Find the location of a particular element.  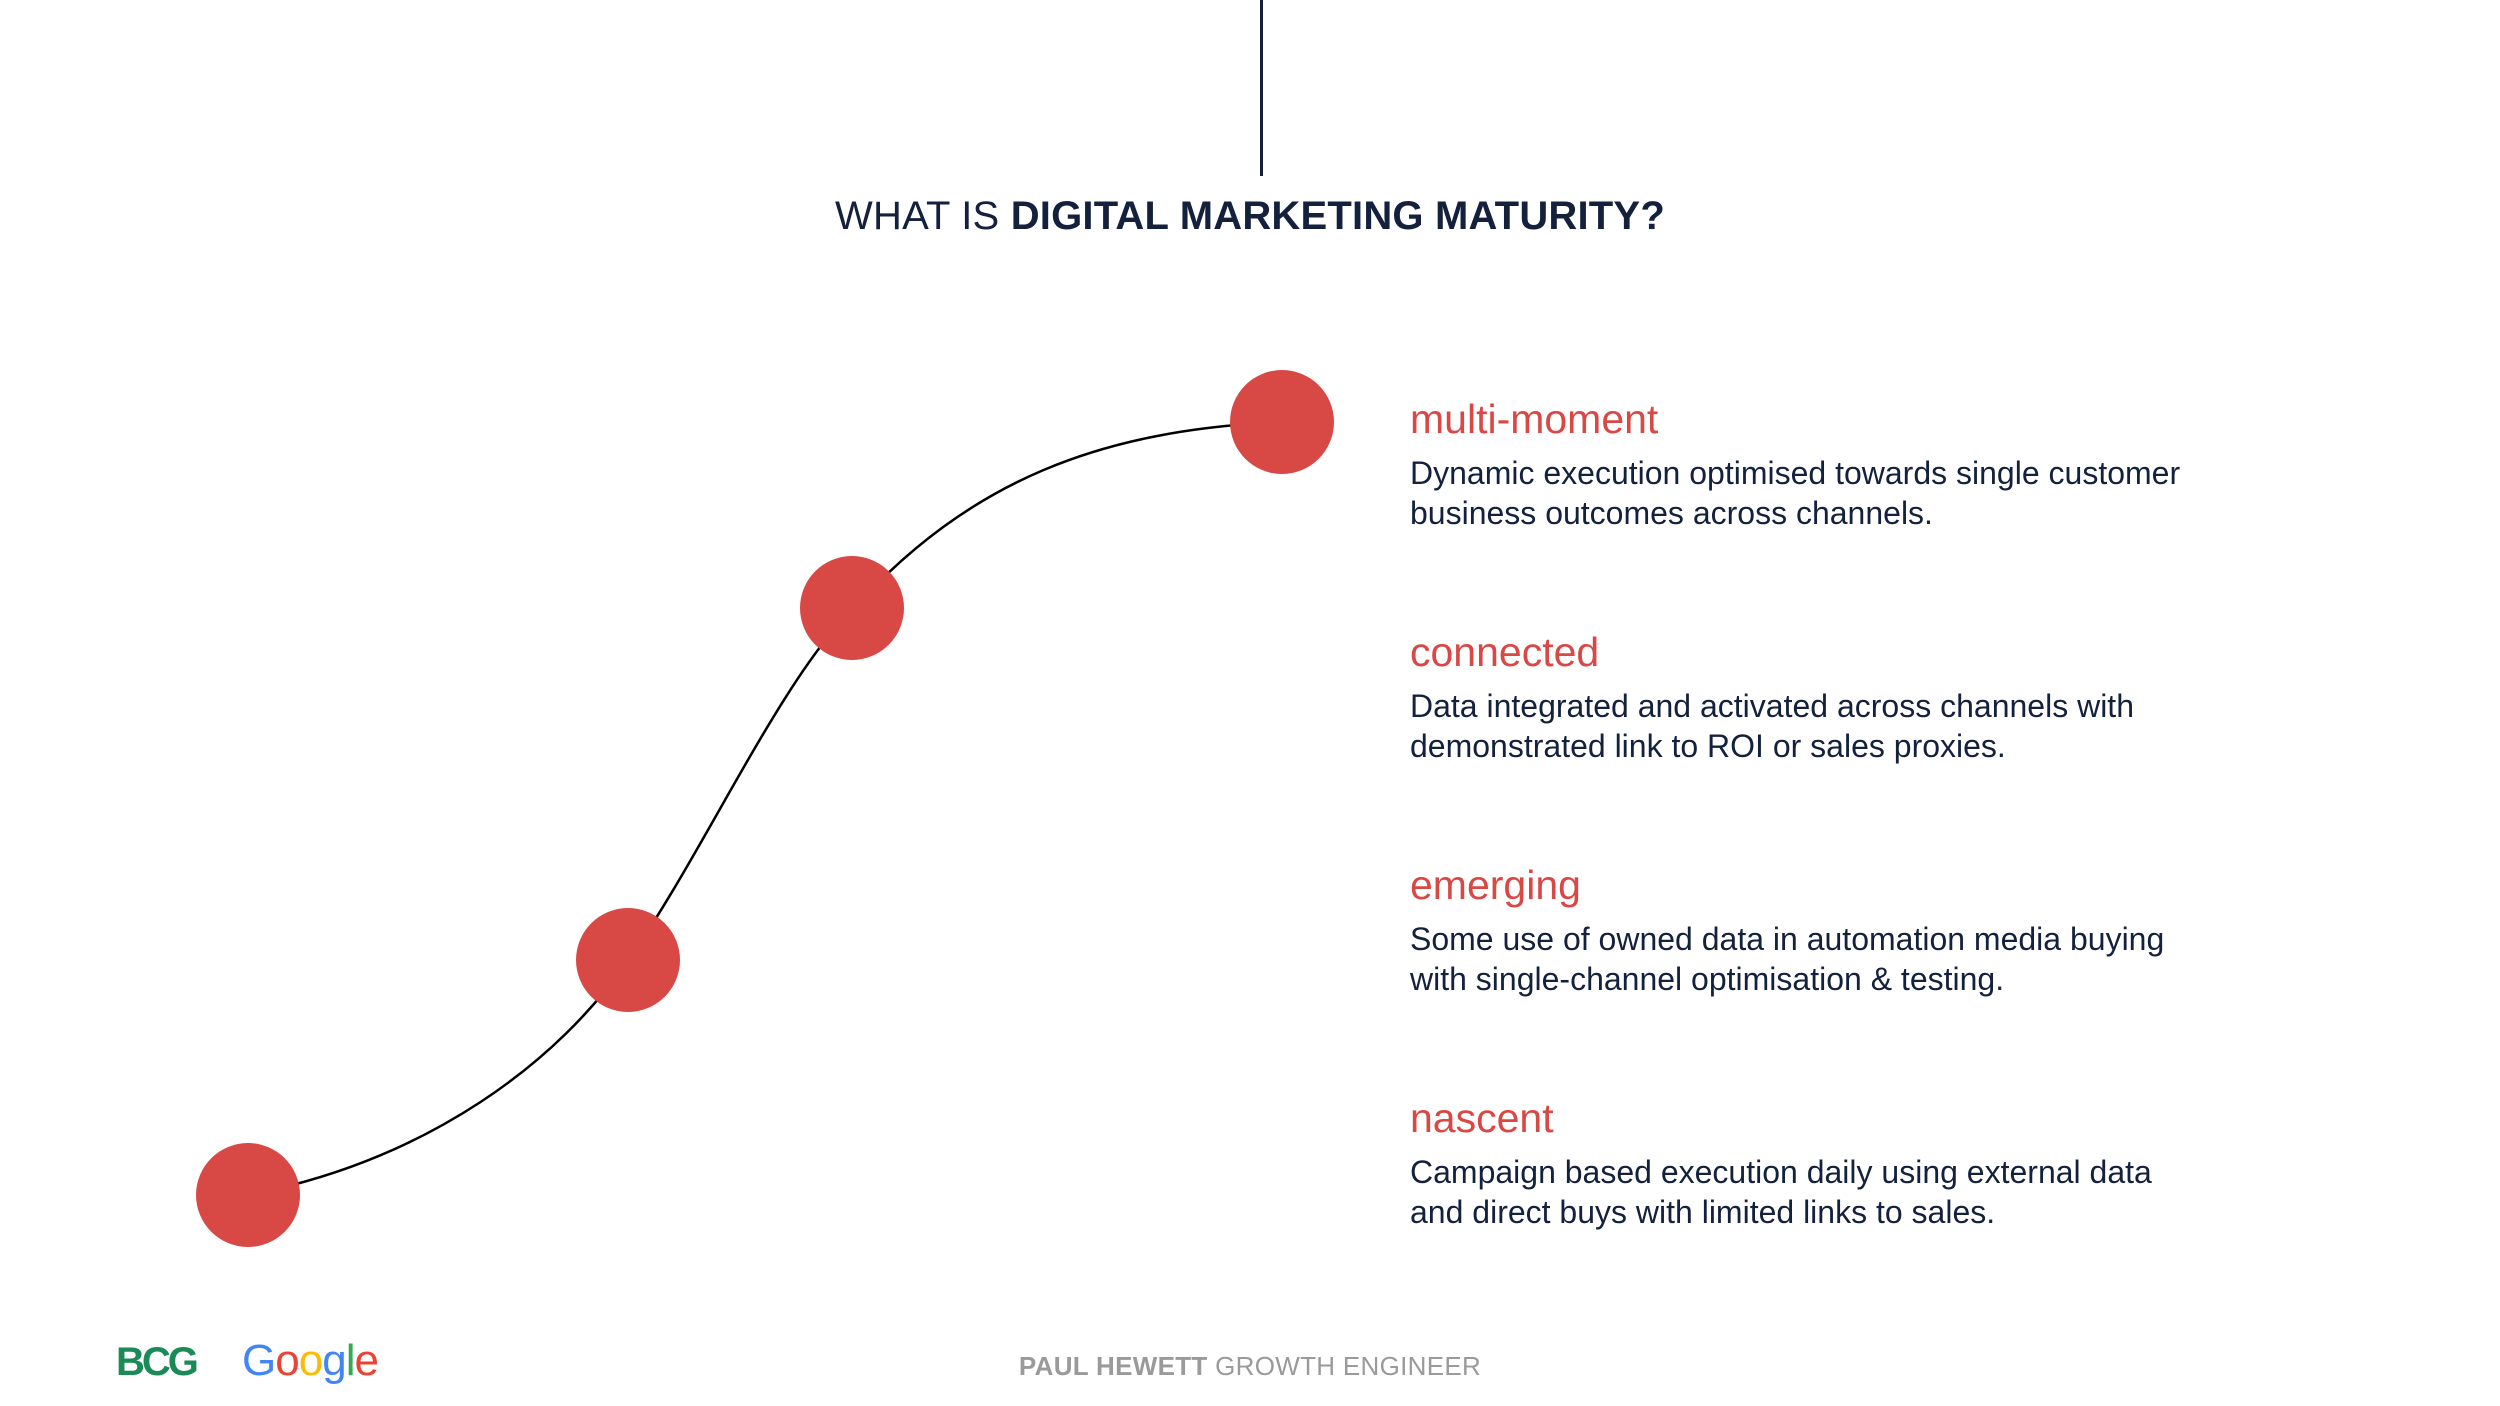

stage-dot-emerging is located at coordinates (628, 960).